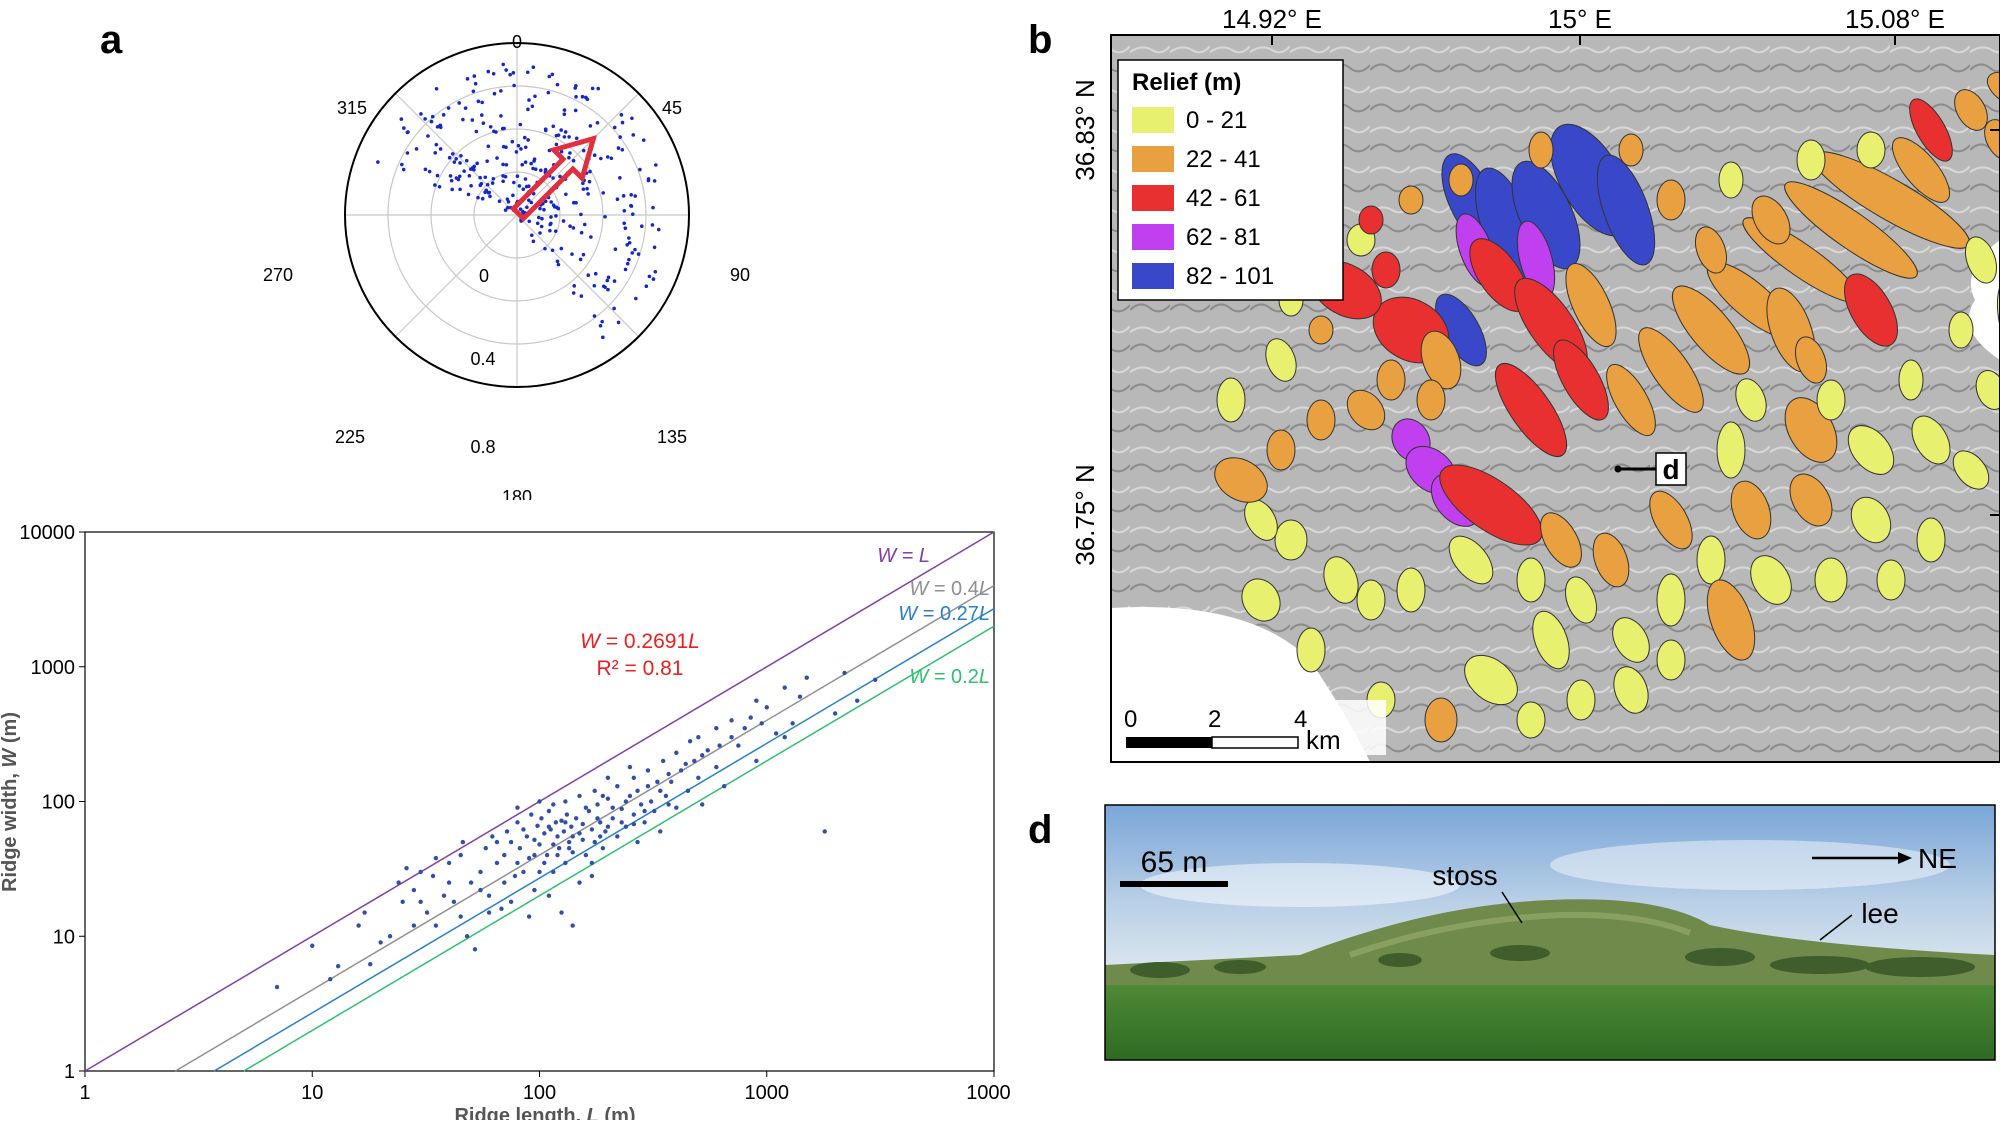 The width and height of the screenshot is (2000, 1132). Describe the element at coordinates (1550, 932) in the screenshot. I see `field-photo: 65 m NE stoss lee` at that location.